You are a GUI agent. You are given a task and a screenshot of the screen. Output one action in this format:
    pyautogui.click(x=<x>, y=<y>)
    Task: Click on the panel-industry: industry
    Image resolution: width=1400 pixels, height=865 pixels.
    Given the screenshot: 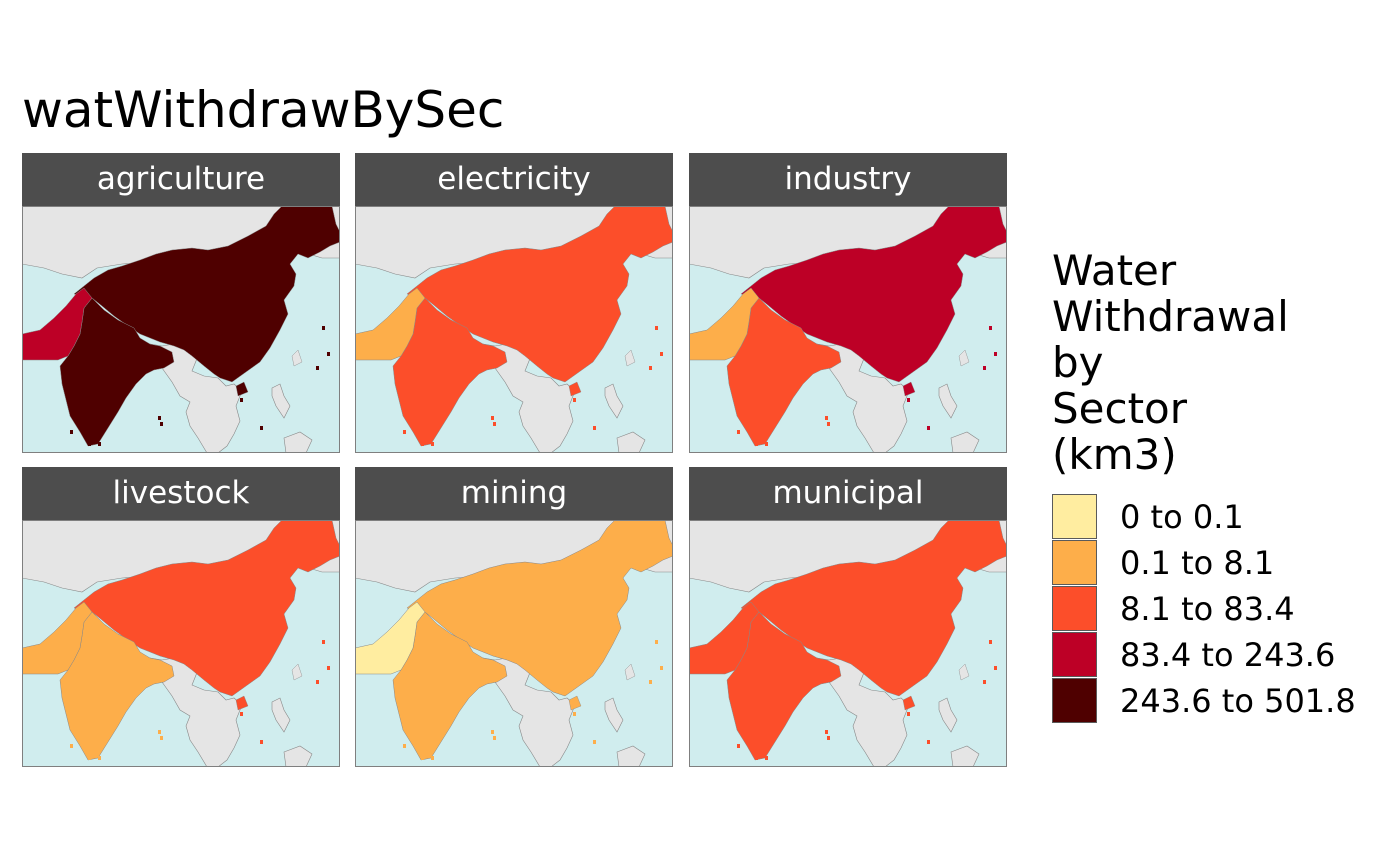 What is the action you would take?
    pyautogui.click(x=848, y=303)
    